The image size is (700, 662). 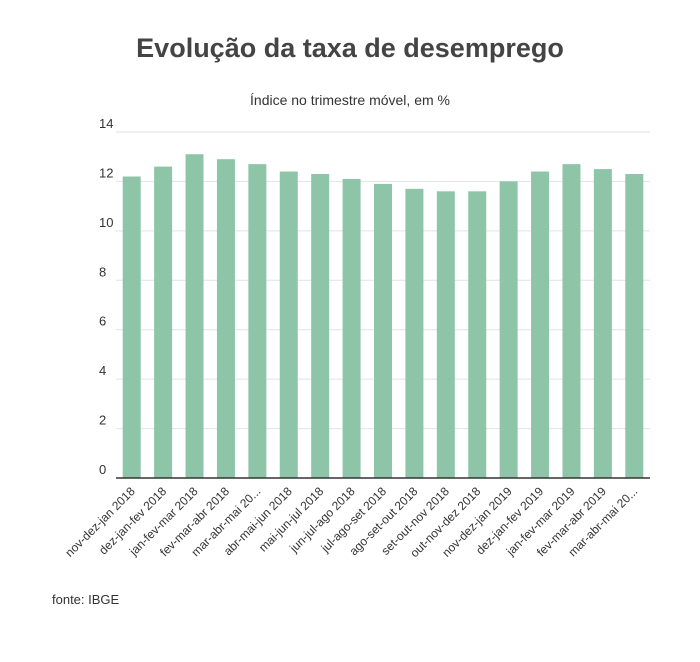 I want to click on chart-subtitle: Índice no trimestre móvel, em %, so click(x=350, y=100).